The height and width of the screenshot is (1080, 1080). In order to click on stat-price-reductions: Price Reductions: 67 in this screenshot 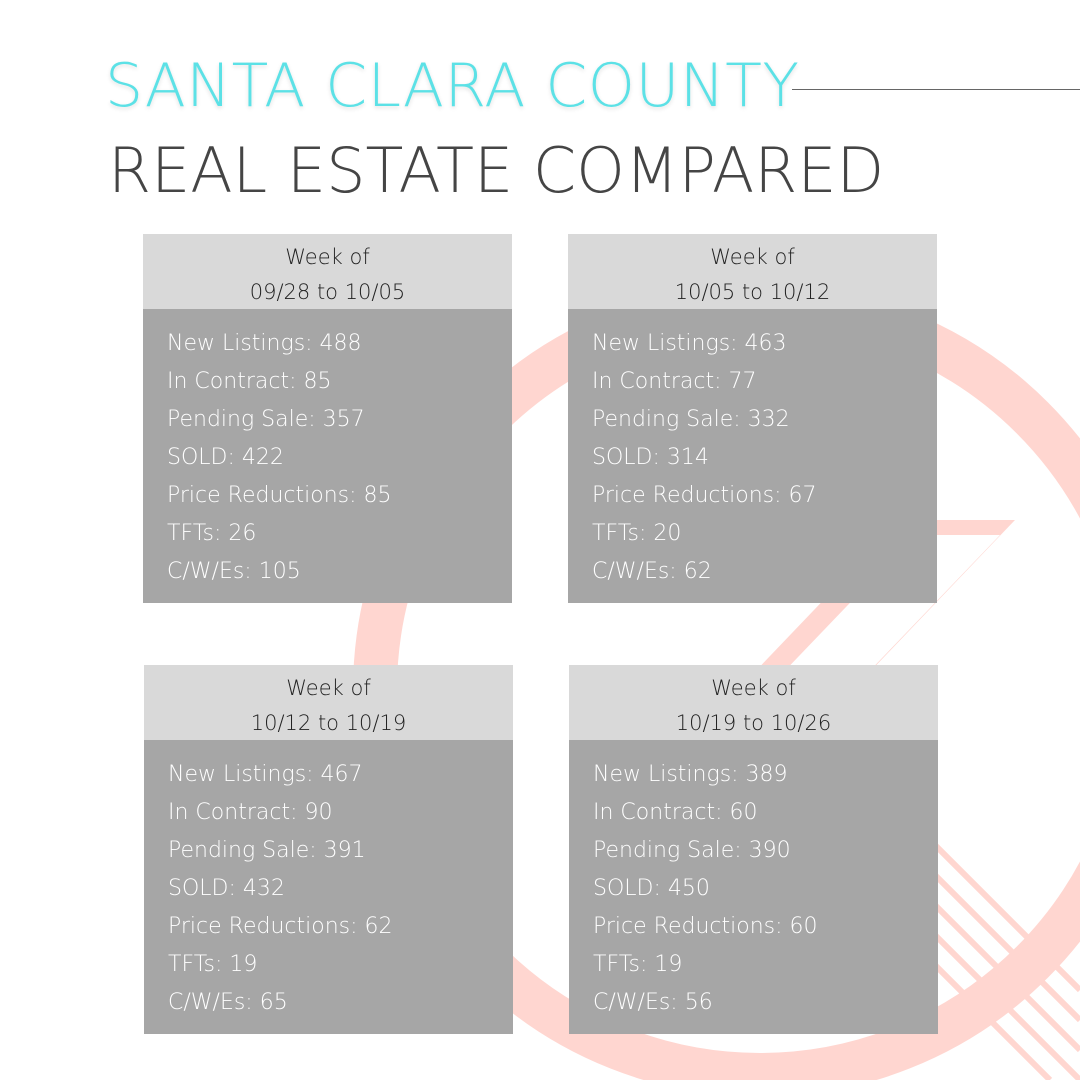, I will do `click(704, 495)`.